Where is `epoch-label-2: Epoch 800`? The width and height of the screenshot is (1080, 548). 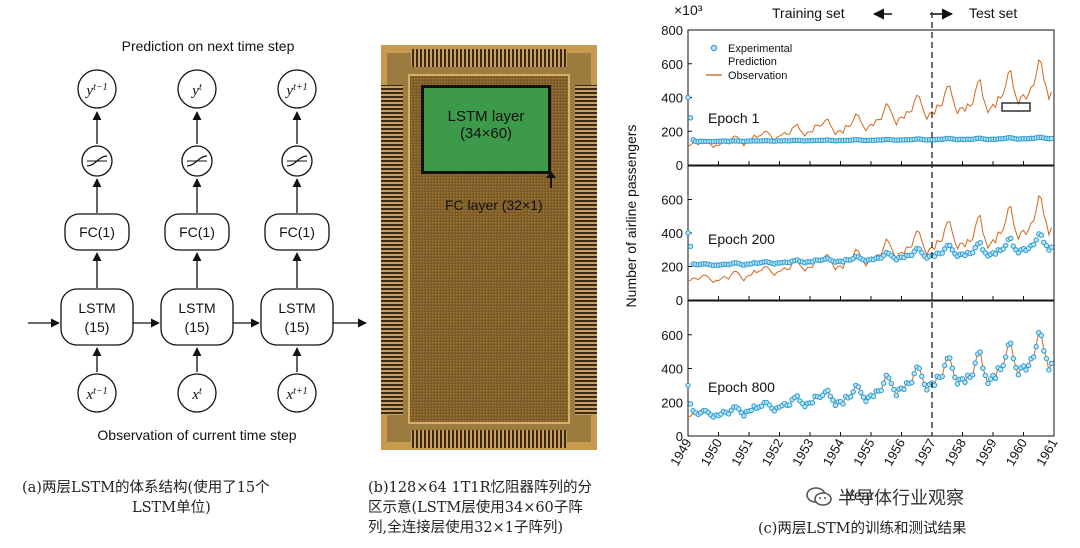 epoch-label-2: Epoch 800 is located at coordinates (741, 387).